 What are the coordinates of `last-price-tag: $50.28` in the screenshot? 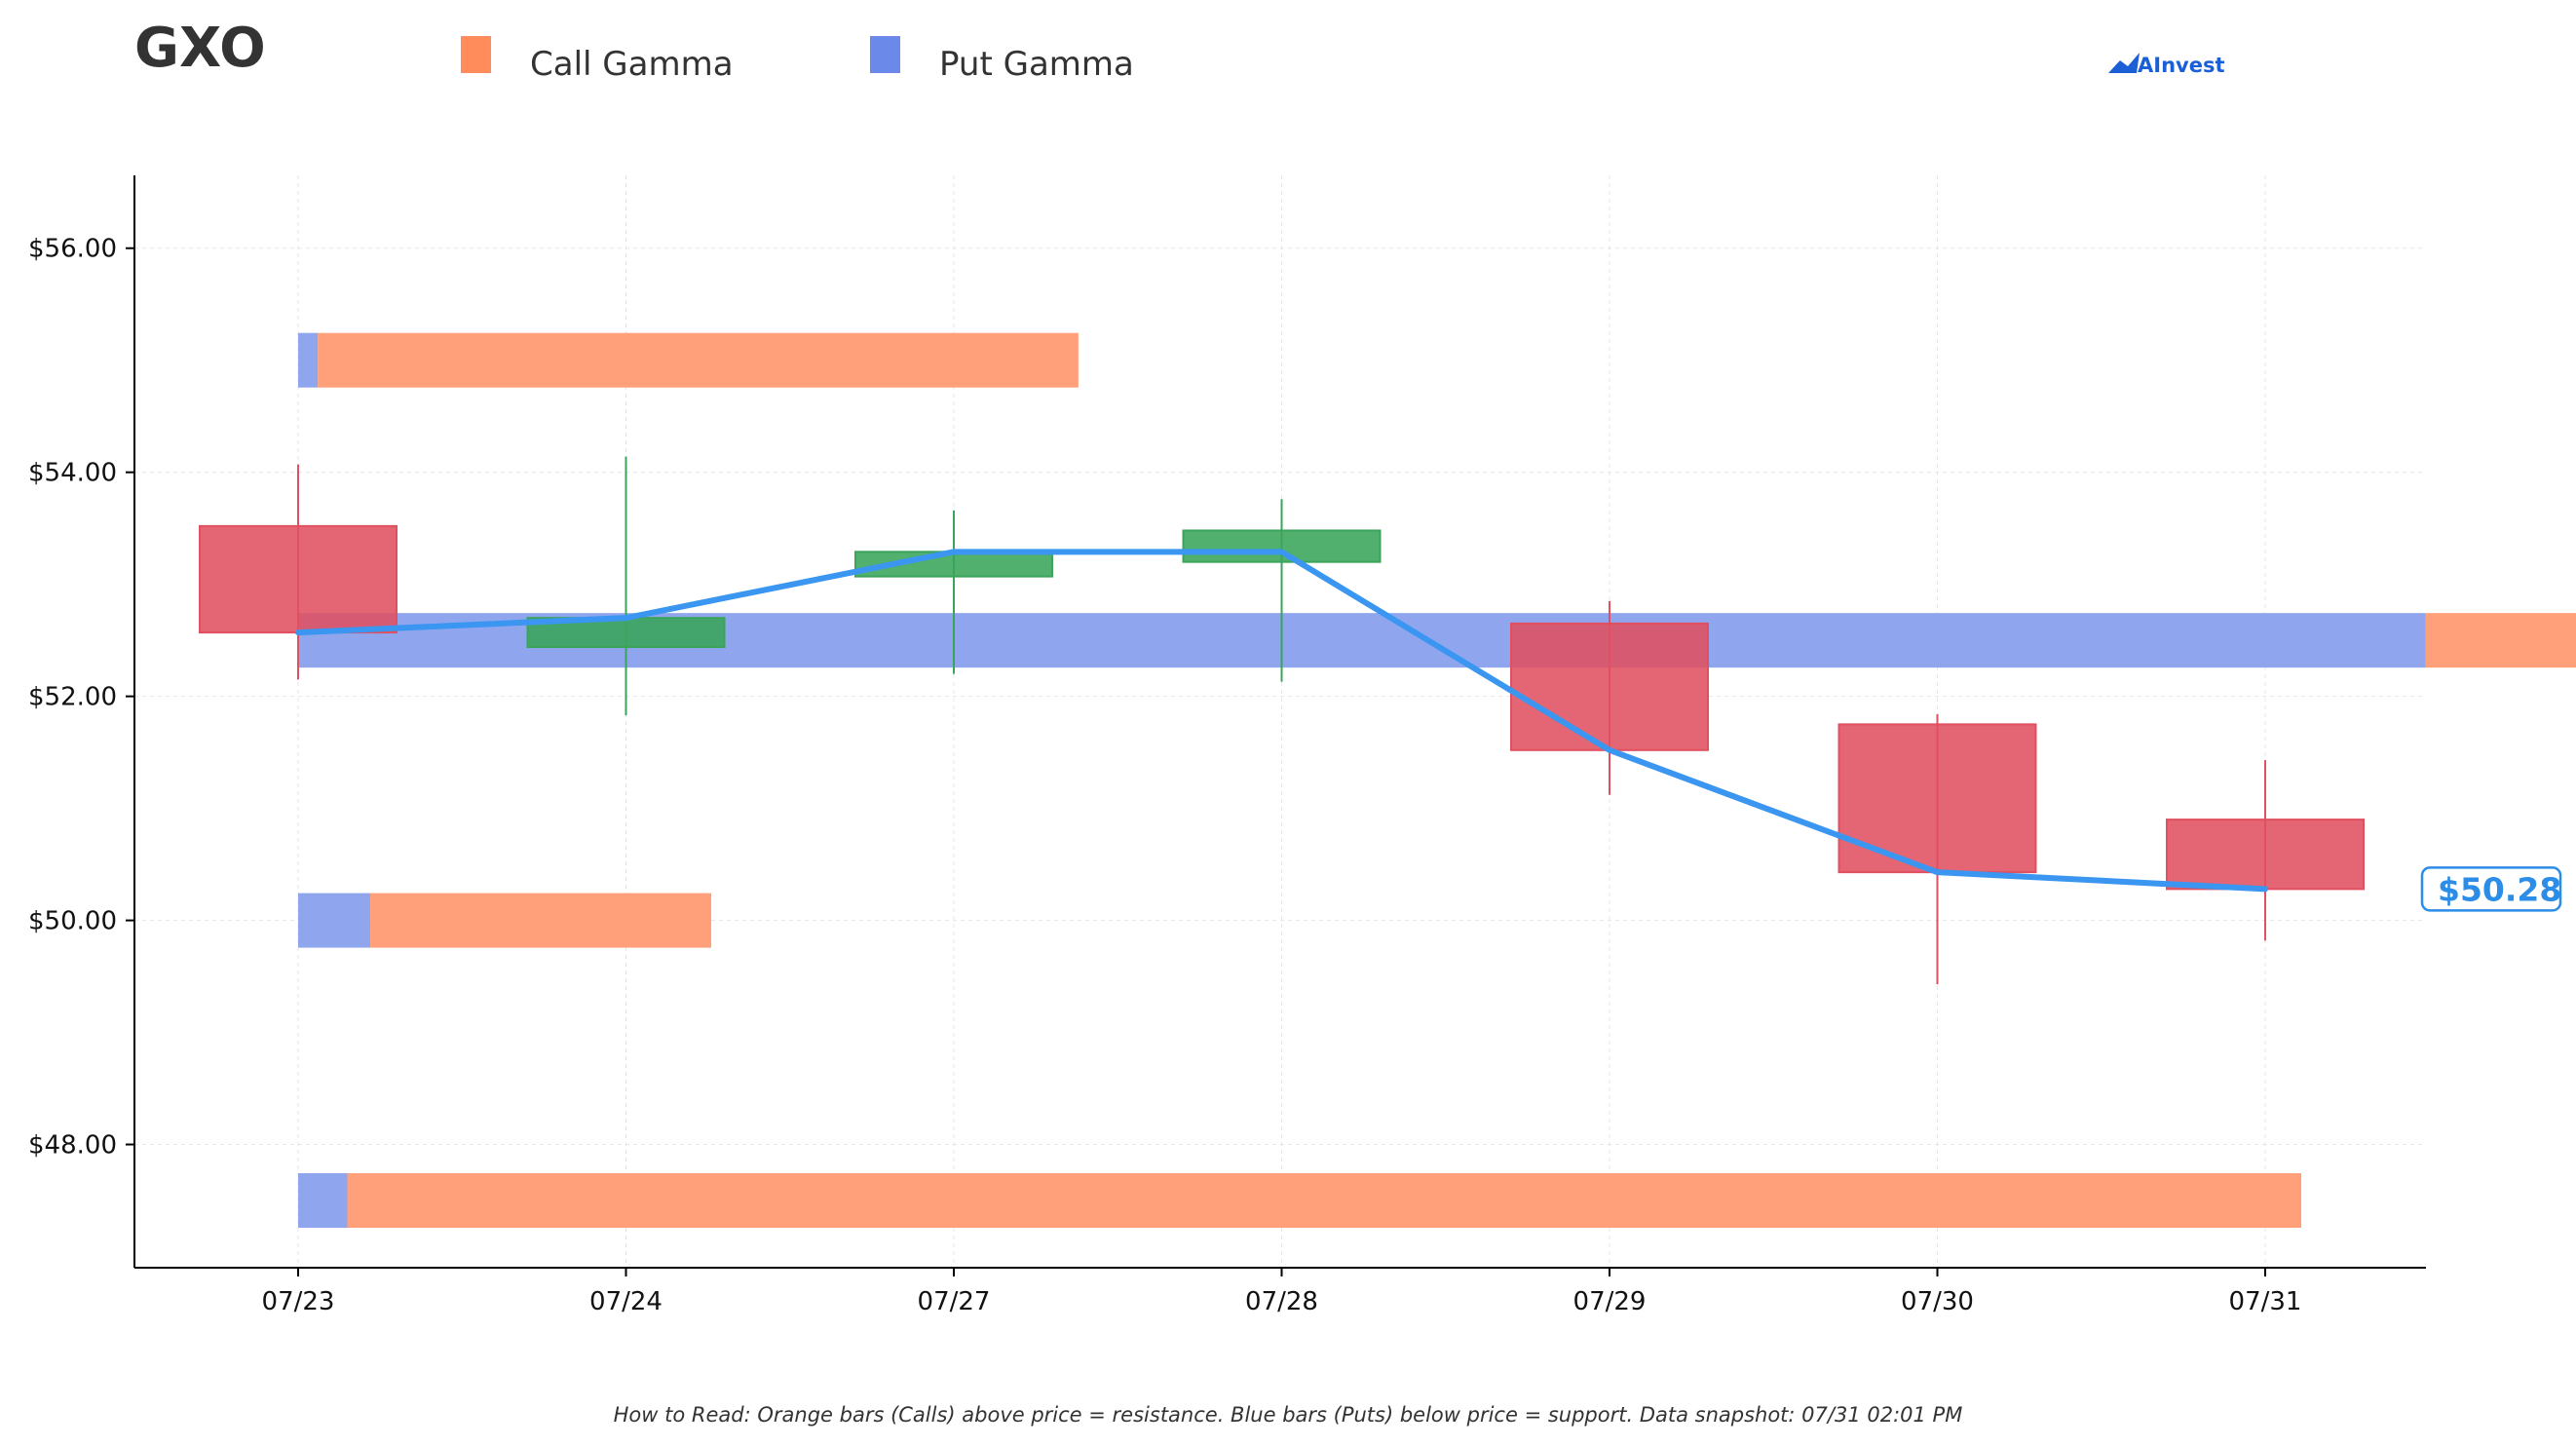 It's located at (2491, 889).